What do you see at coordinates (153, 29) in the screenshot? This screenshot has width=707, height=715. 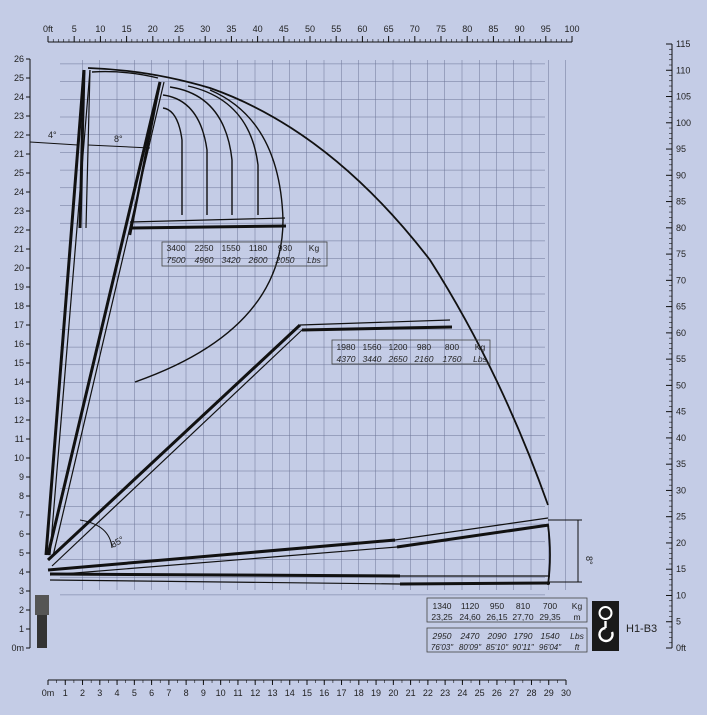 I see `top-tick-label: 20` at bounding box center [153, 29].